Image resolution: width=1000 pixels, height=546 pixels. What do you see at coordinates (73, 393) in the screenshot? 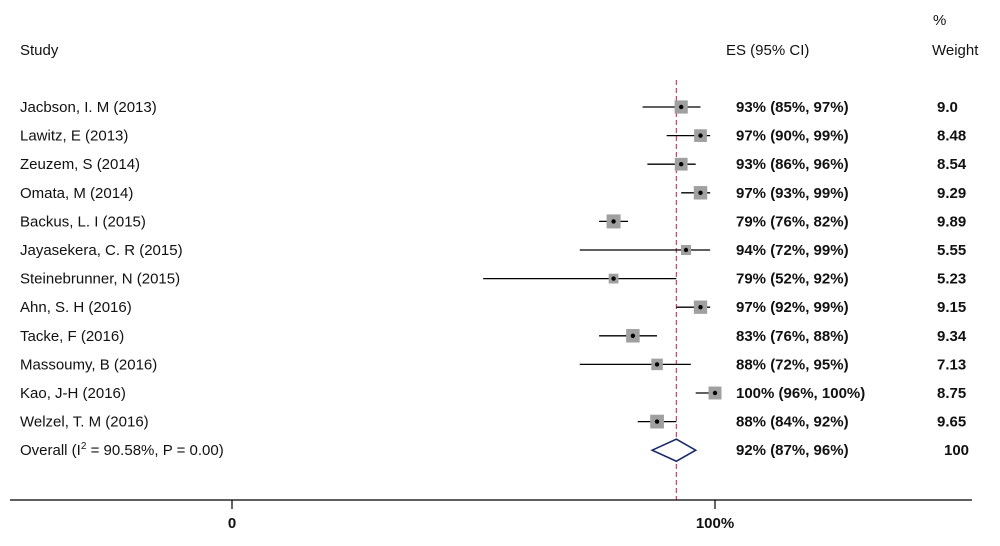
I see `study-label: Kao, J-H (2016)` at bounding box center [73, 393].